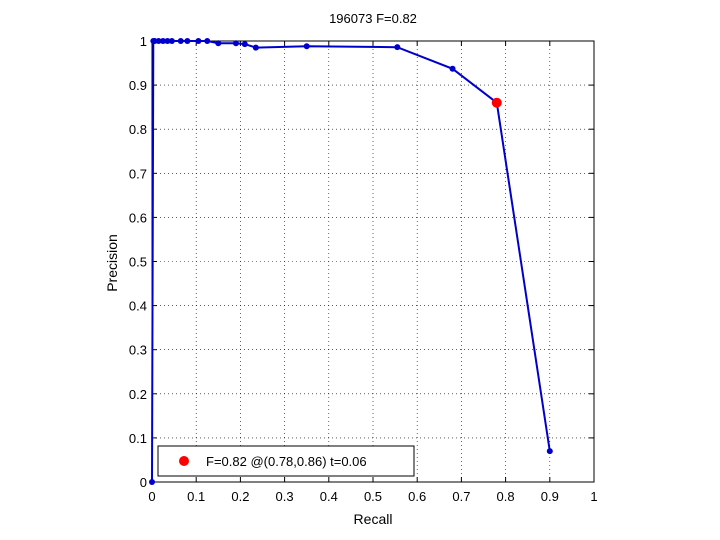  I want to click on x-tick-label: 0.4, so click(329, 496).